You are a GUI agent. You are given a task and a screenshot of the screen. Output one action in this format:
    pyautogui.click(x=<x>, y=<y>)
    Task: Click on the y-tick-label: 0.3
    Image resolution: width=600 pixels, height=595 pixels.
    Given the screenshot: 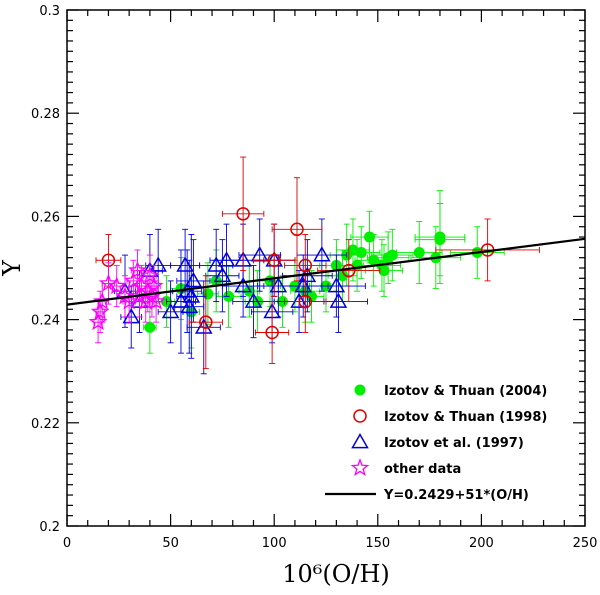 What is the action you would take?
    pyautogui.click(x=49, y=11)
    